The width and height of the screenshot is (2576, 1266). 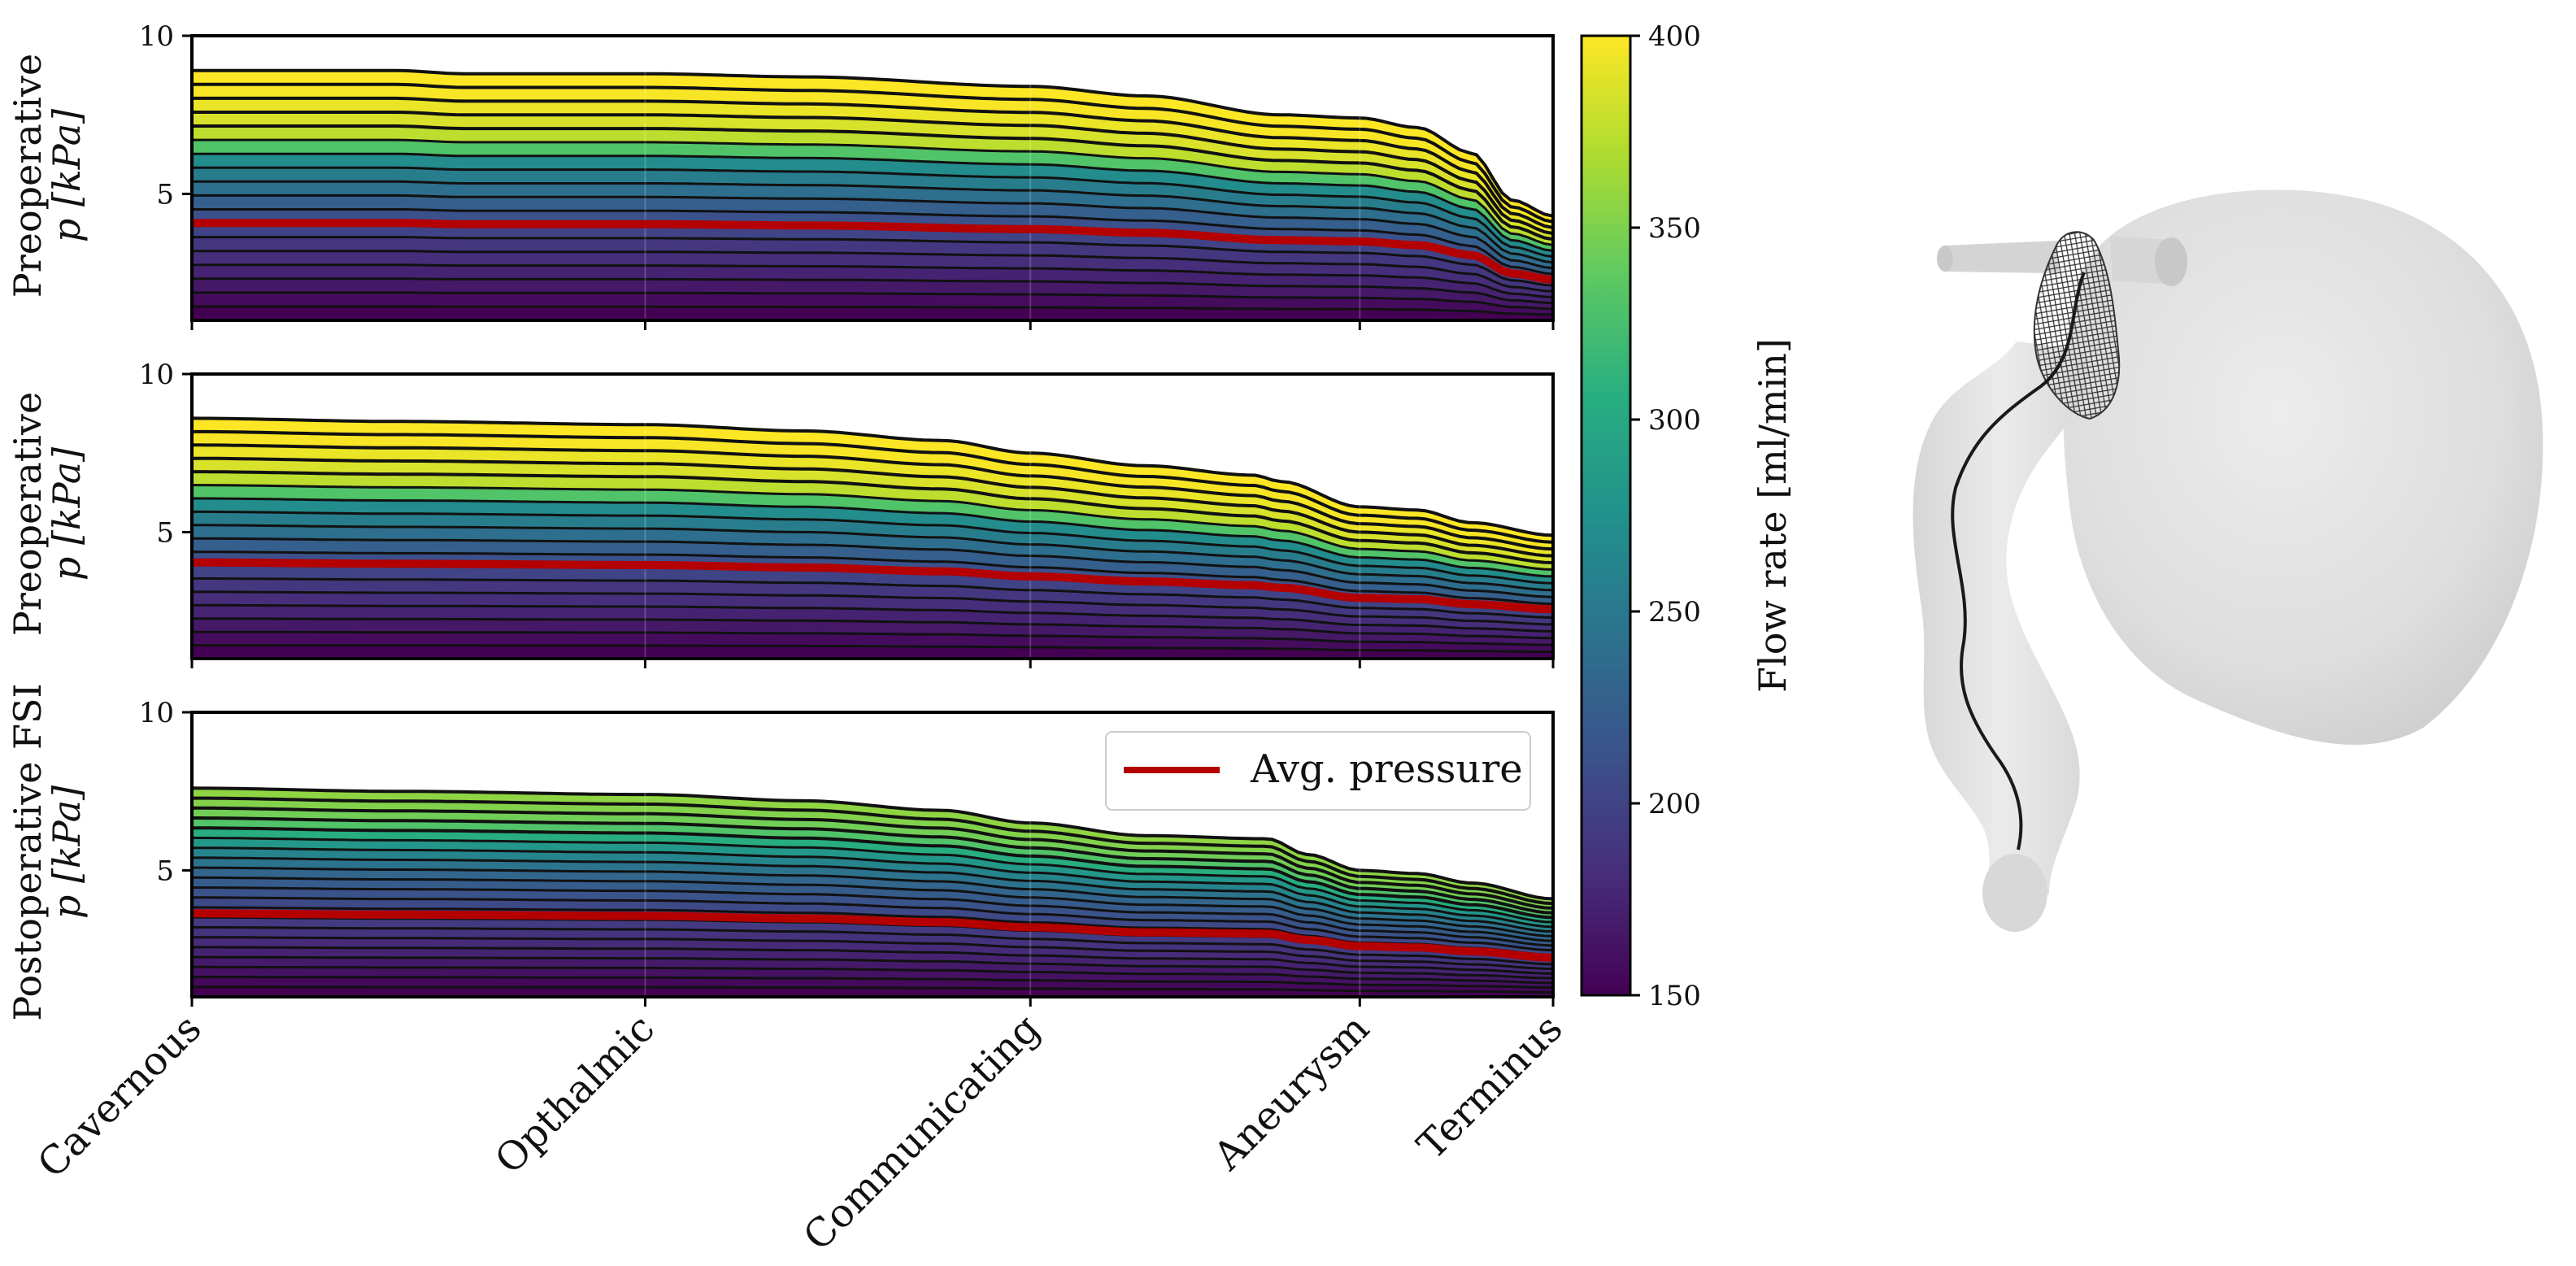 What do you see at coordinates (1666, 516) in the screenshot?
I see `colorbar-ticks: 150 200 250 300 350 400` at bounding box center [1666, 516].